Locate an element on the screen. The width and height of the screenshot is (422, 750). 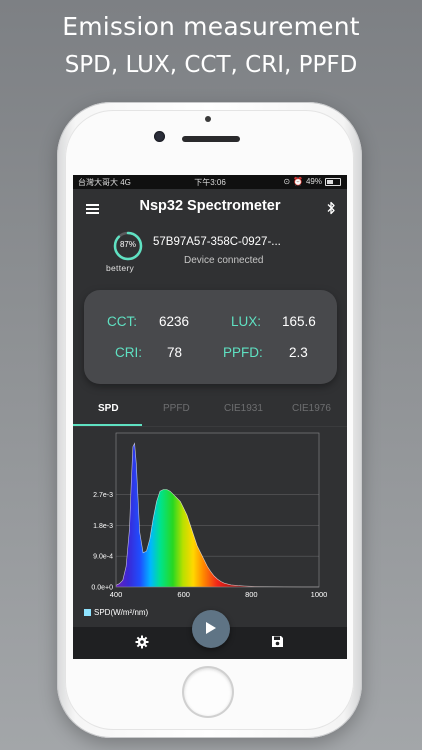
status-right: ⊙ ⏰ 49% is located at coordinates (312, 181).